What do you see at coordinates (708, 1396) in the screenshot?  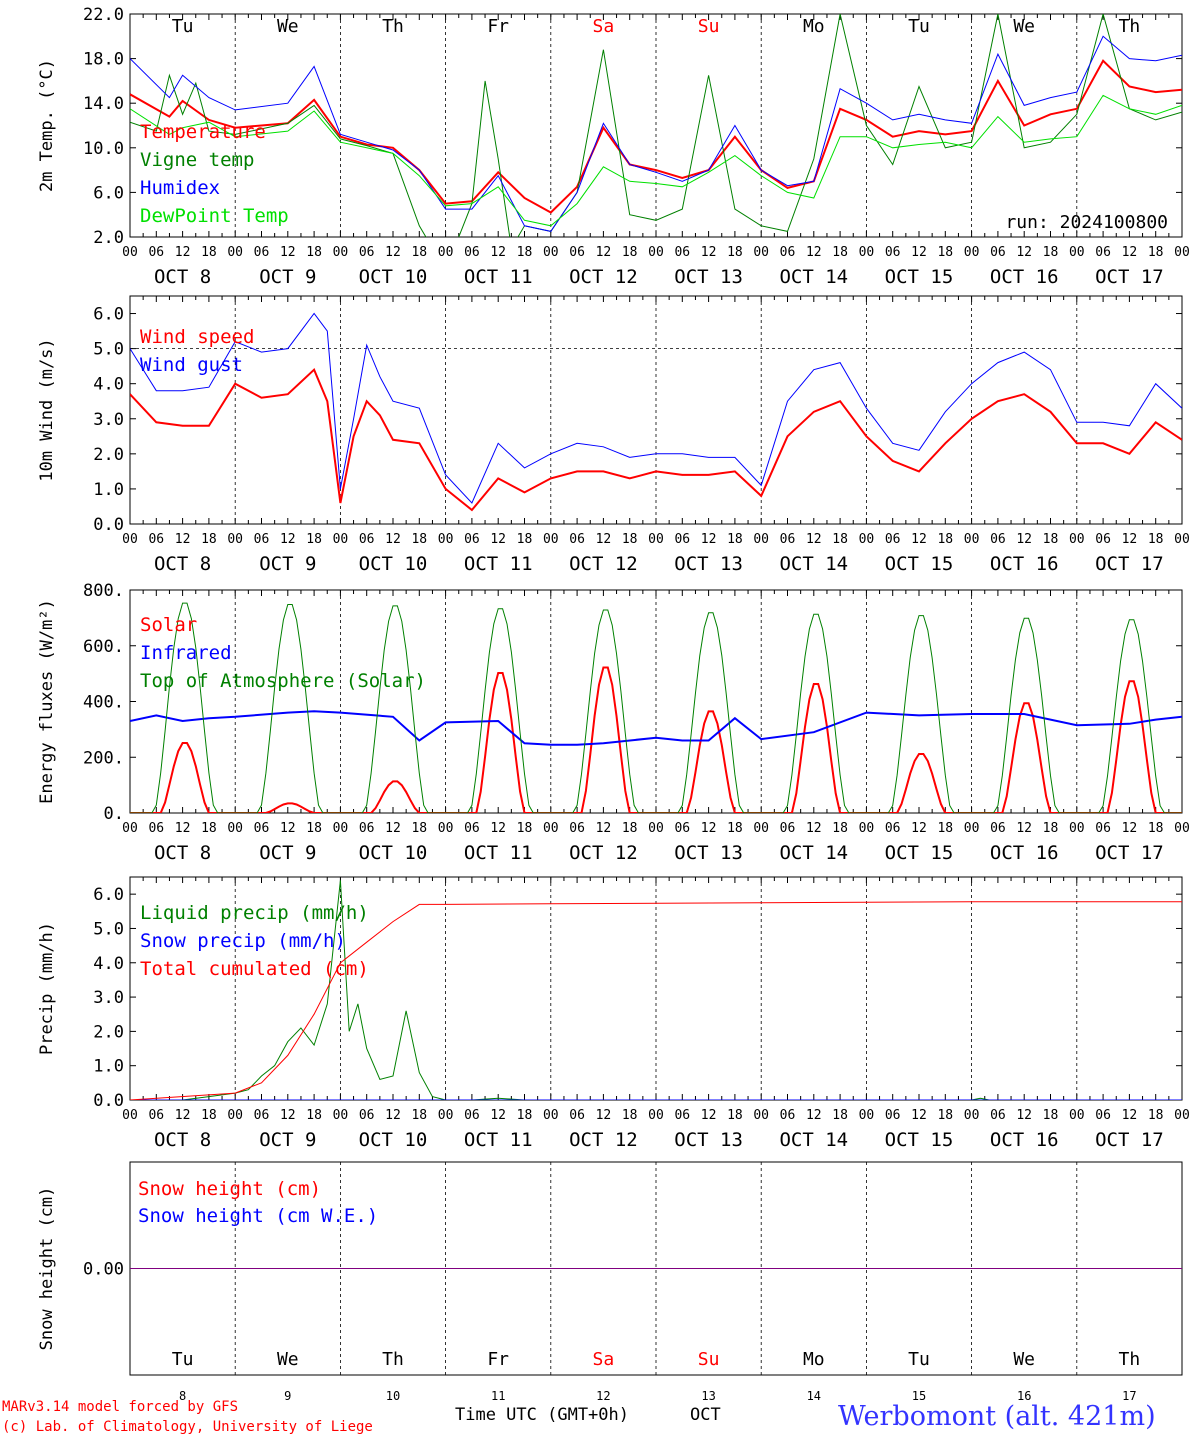 I see `day-number-label: 13` at bounding box center [708, 1396].